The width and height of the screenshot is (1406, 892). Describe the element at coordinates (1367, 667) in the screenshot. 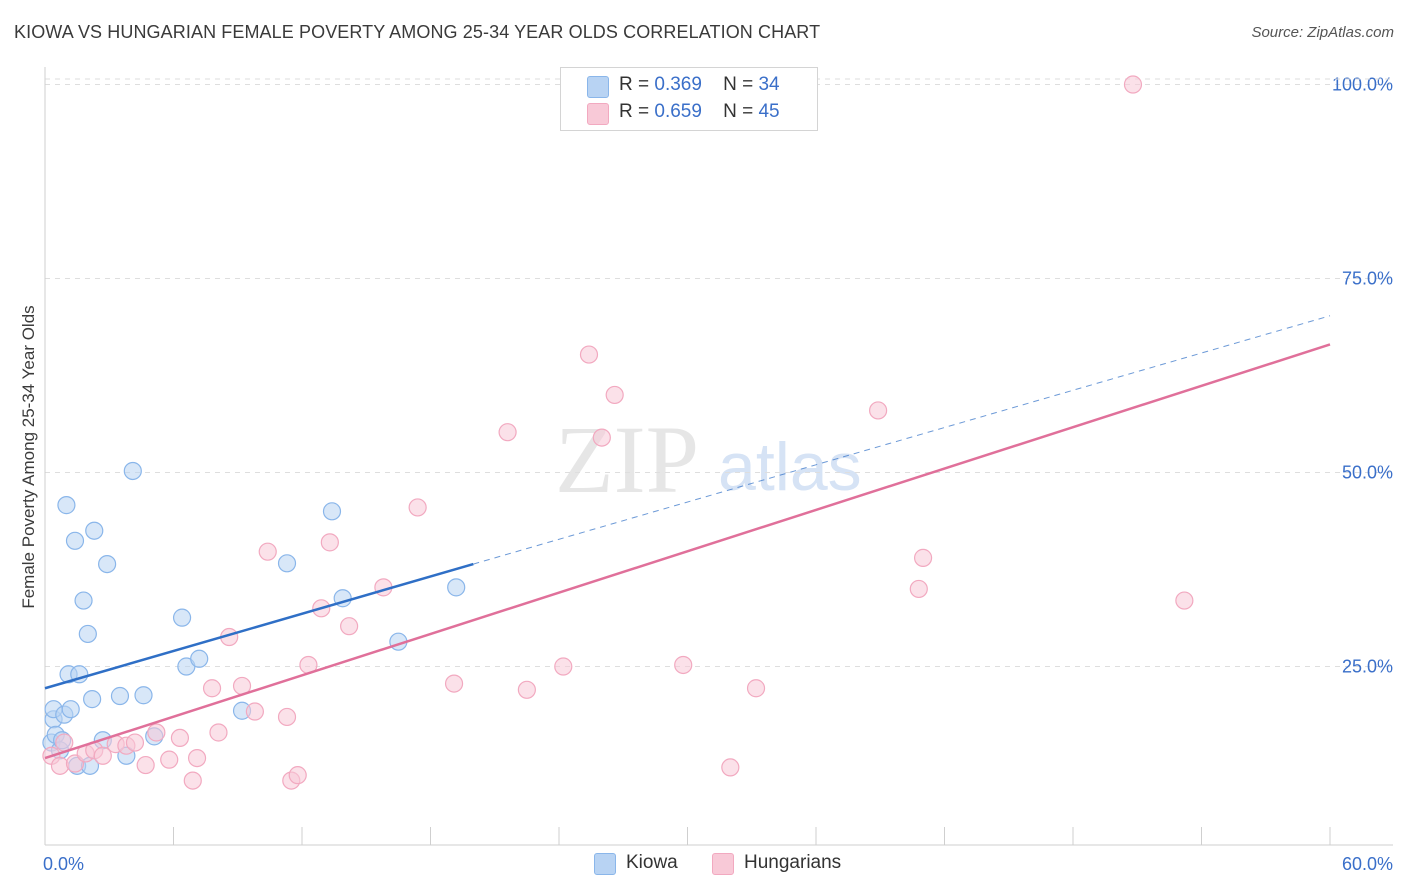

I see `y-tick-label: 25.0%` at that location.